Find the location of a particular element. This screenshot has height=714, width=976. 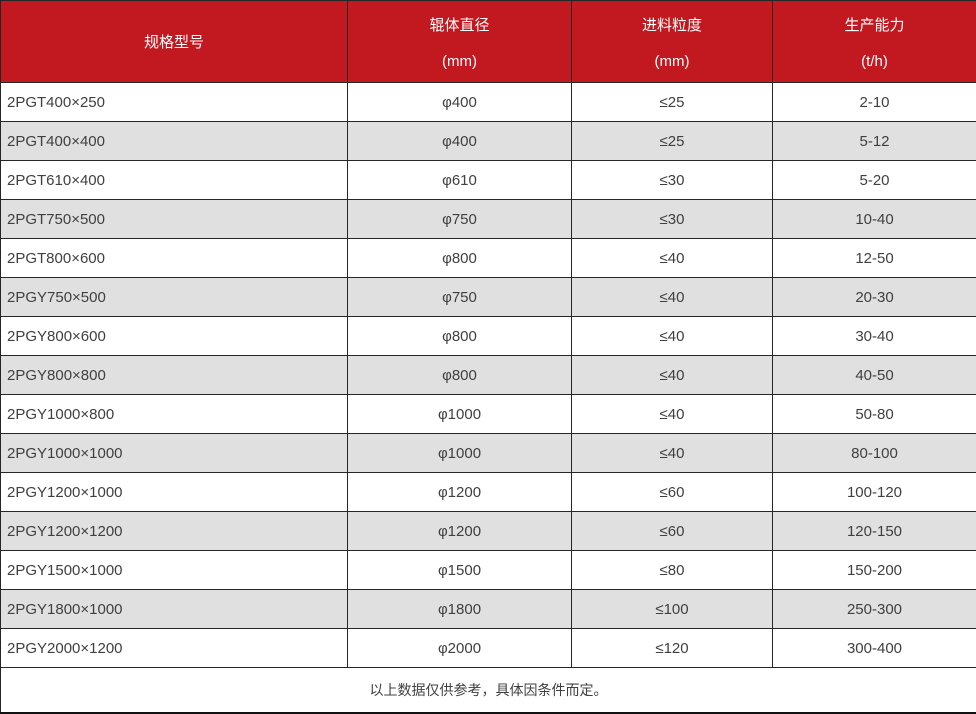

table-row: 2PGY800×800 φ800 ≤40 40-50 is located at coordinates (488, 375).